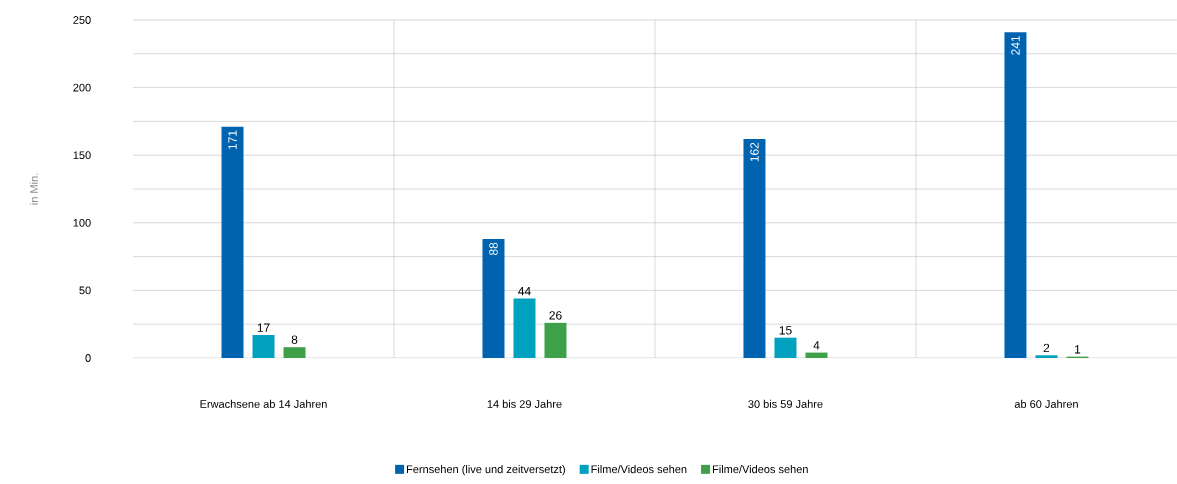  I want to click on data-label: 88, so click(493, 249).